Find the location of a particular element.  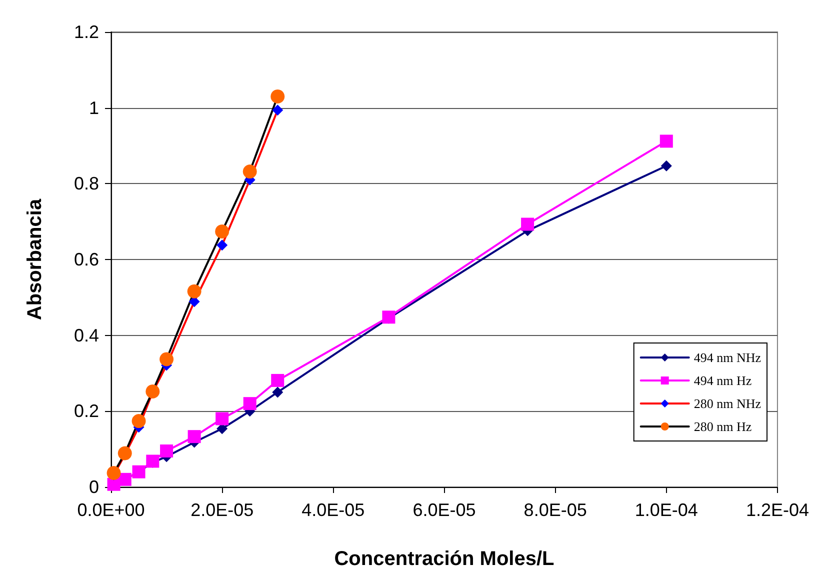

x-tick-label: 1.0E-04 is located at coordinates (666, 510).